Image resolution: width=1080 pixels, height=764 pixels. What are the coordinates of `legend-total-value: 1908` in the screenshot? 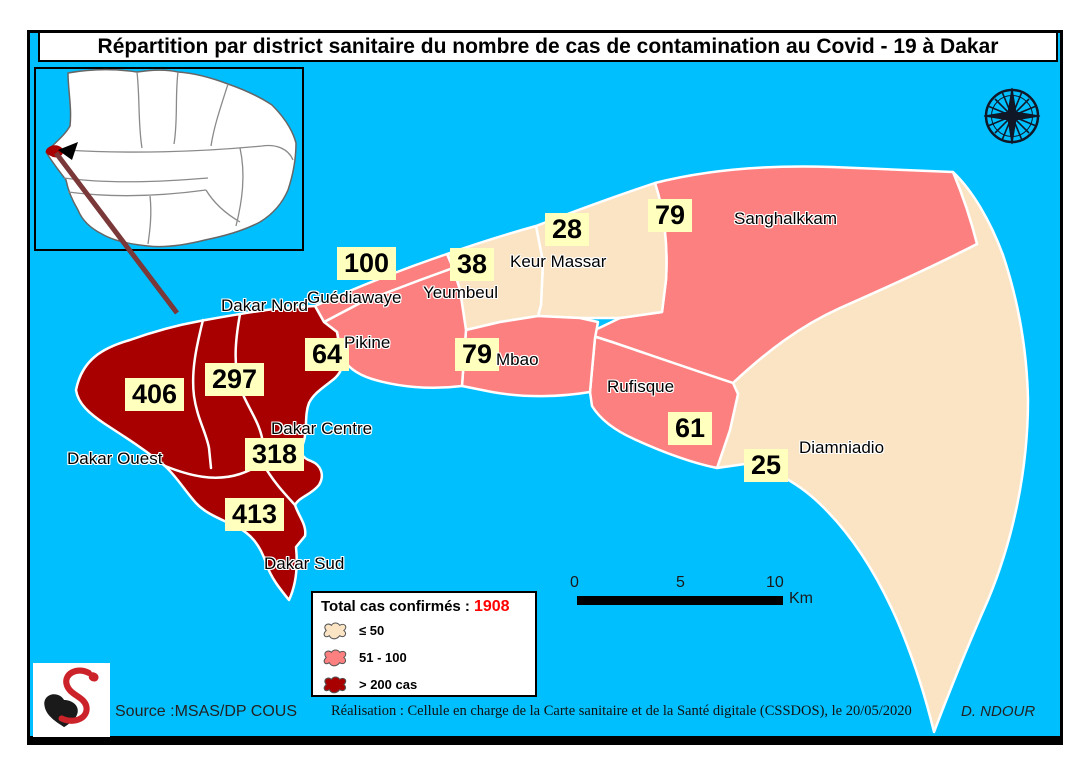 It's located at (491, 606).